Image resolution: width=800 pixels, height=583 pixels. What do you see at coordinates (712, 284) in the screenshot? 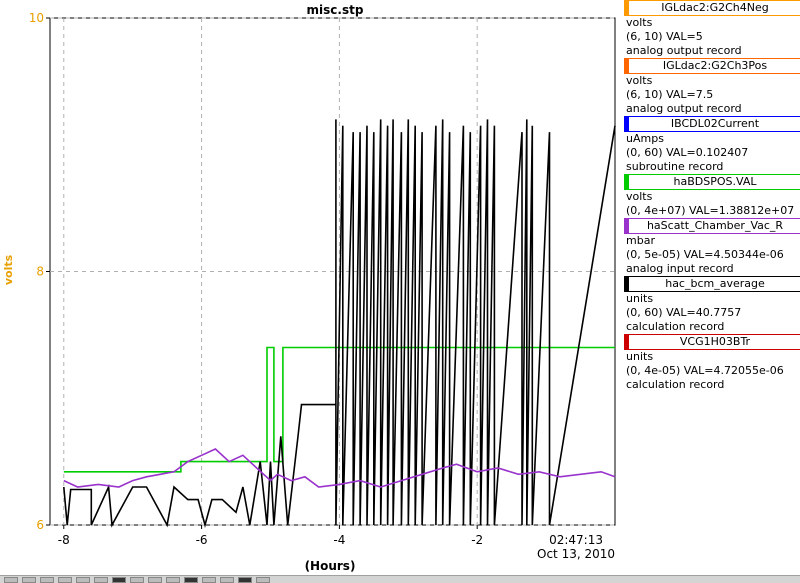
I see `legend-pv-name: hac_bcm_average` at bounding box center [712, 284].